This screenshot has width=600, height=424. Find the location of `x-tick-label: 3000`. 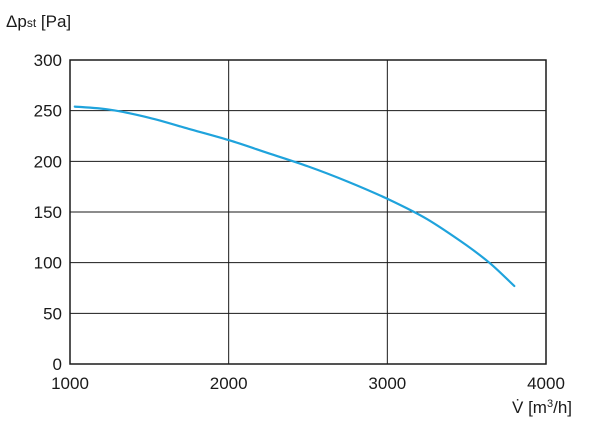

x-tick-label: 3000 is located at coordinates (387, 383).